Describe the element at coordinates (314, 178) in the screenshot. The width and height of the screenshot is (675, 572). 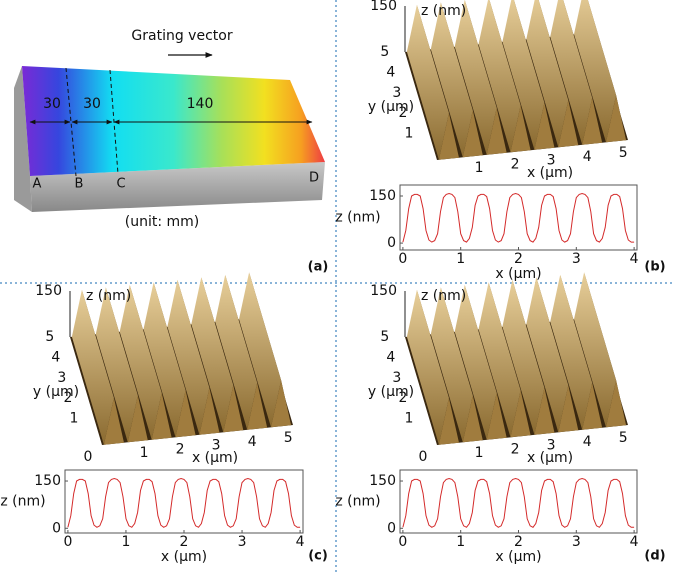
I see `point-label: D` at that location.